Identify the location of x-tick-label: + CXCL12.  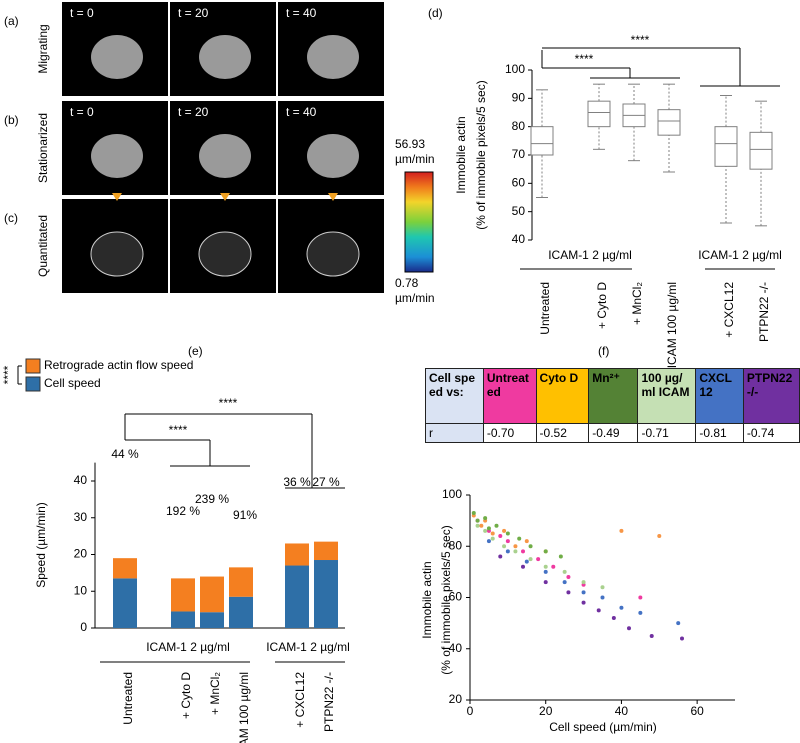
(729, 310).